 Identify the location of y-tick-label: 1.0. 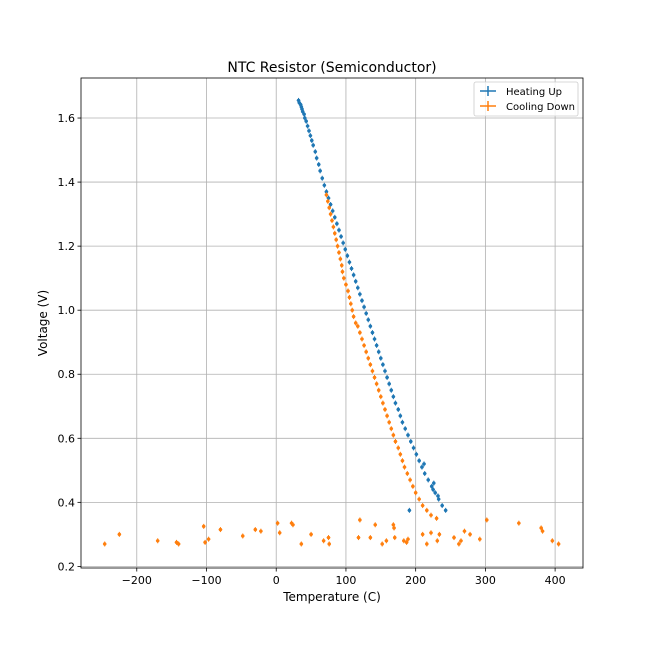
(67, 310).